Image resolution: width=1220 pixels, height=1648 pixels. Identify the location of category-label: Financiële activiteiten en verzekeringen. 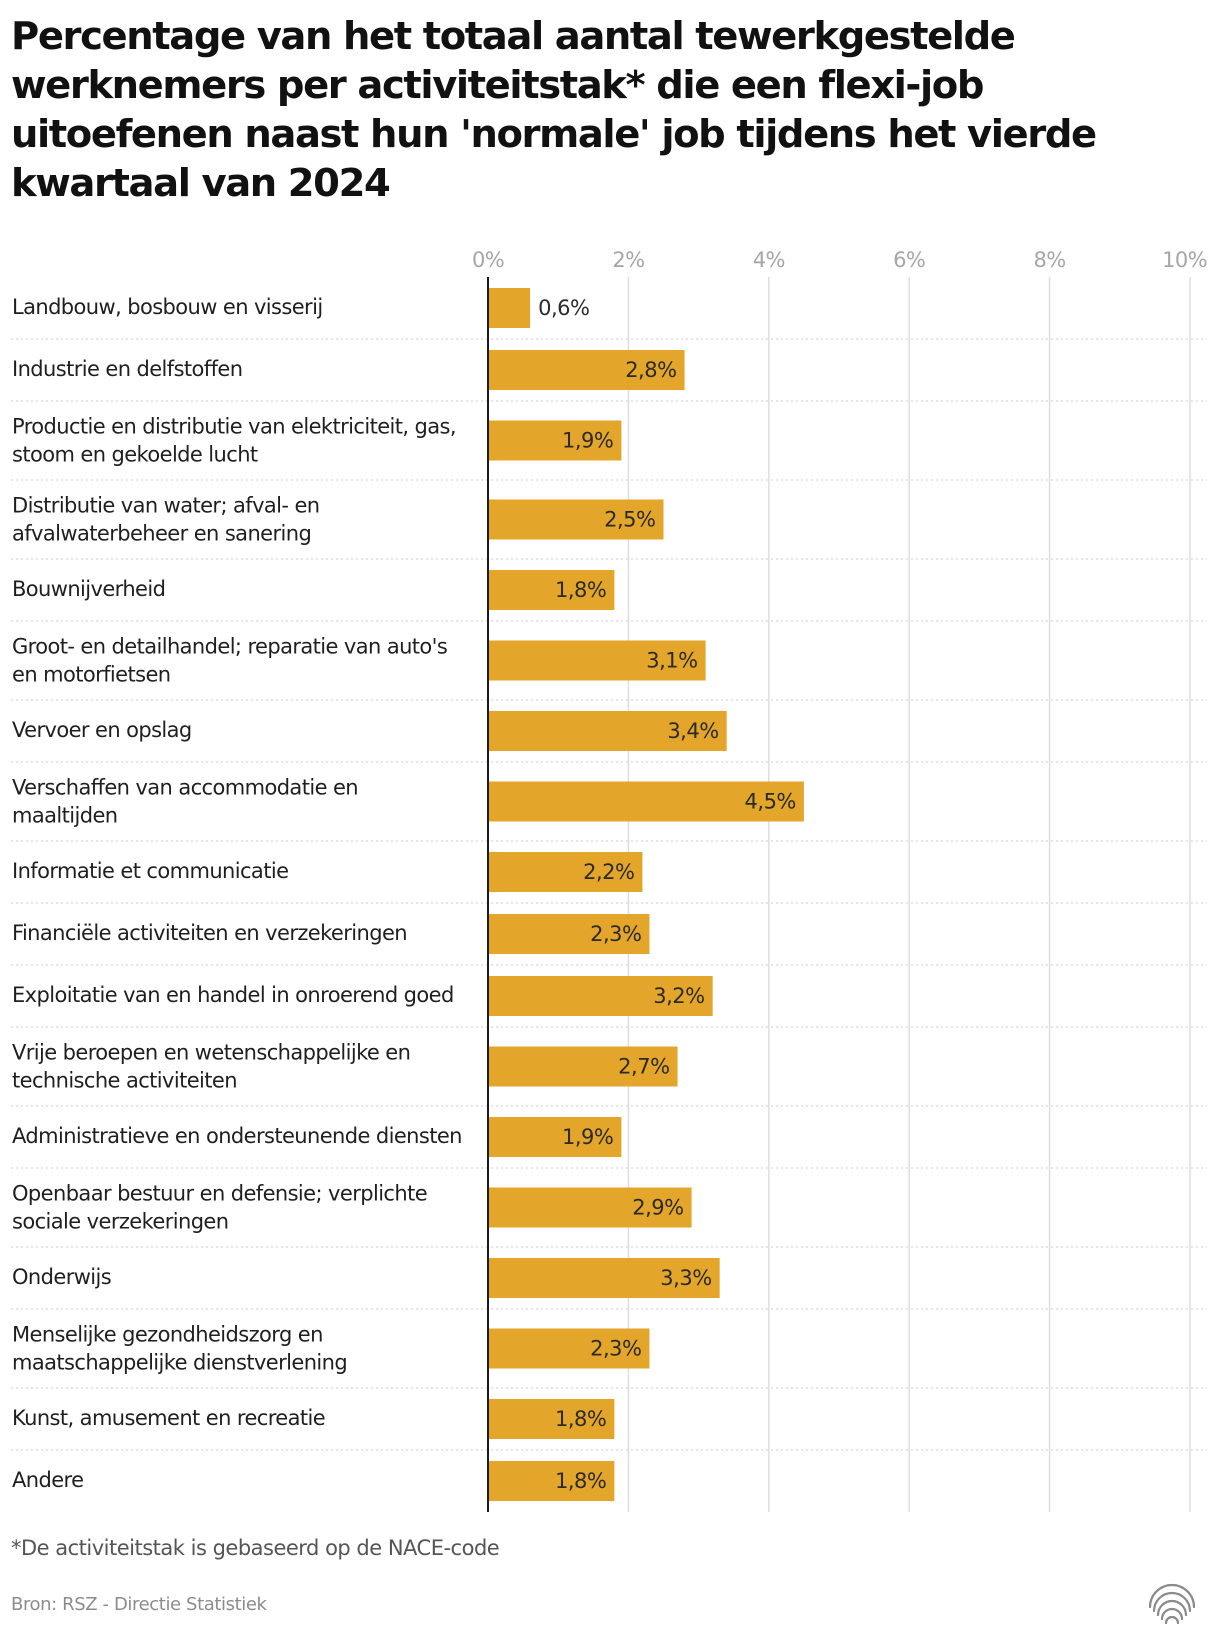
(209, 933).